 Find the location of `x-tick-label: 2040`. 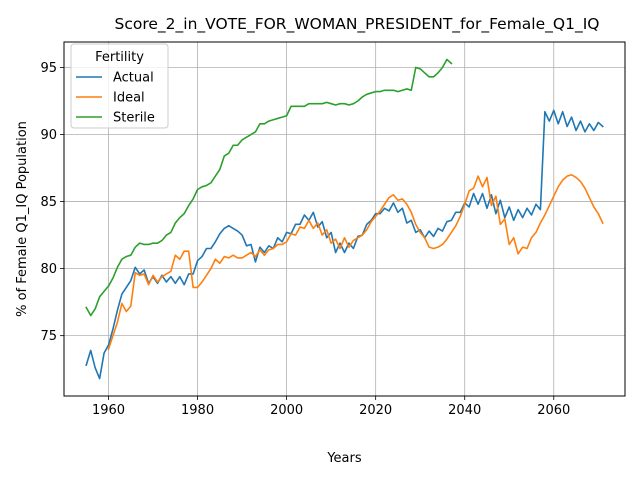

x-tick-label: 2040 is located at coordinates (464, 410).